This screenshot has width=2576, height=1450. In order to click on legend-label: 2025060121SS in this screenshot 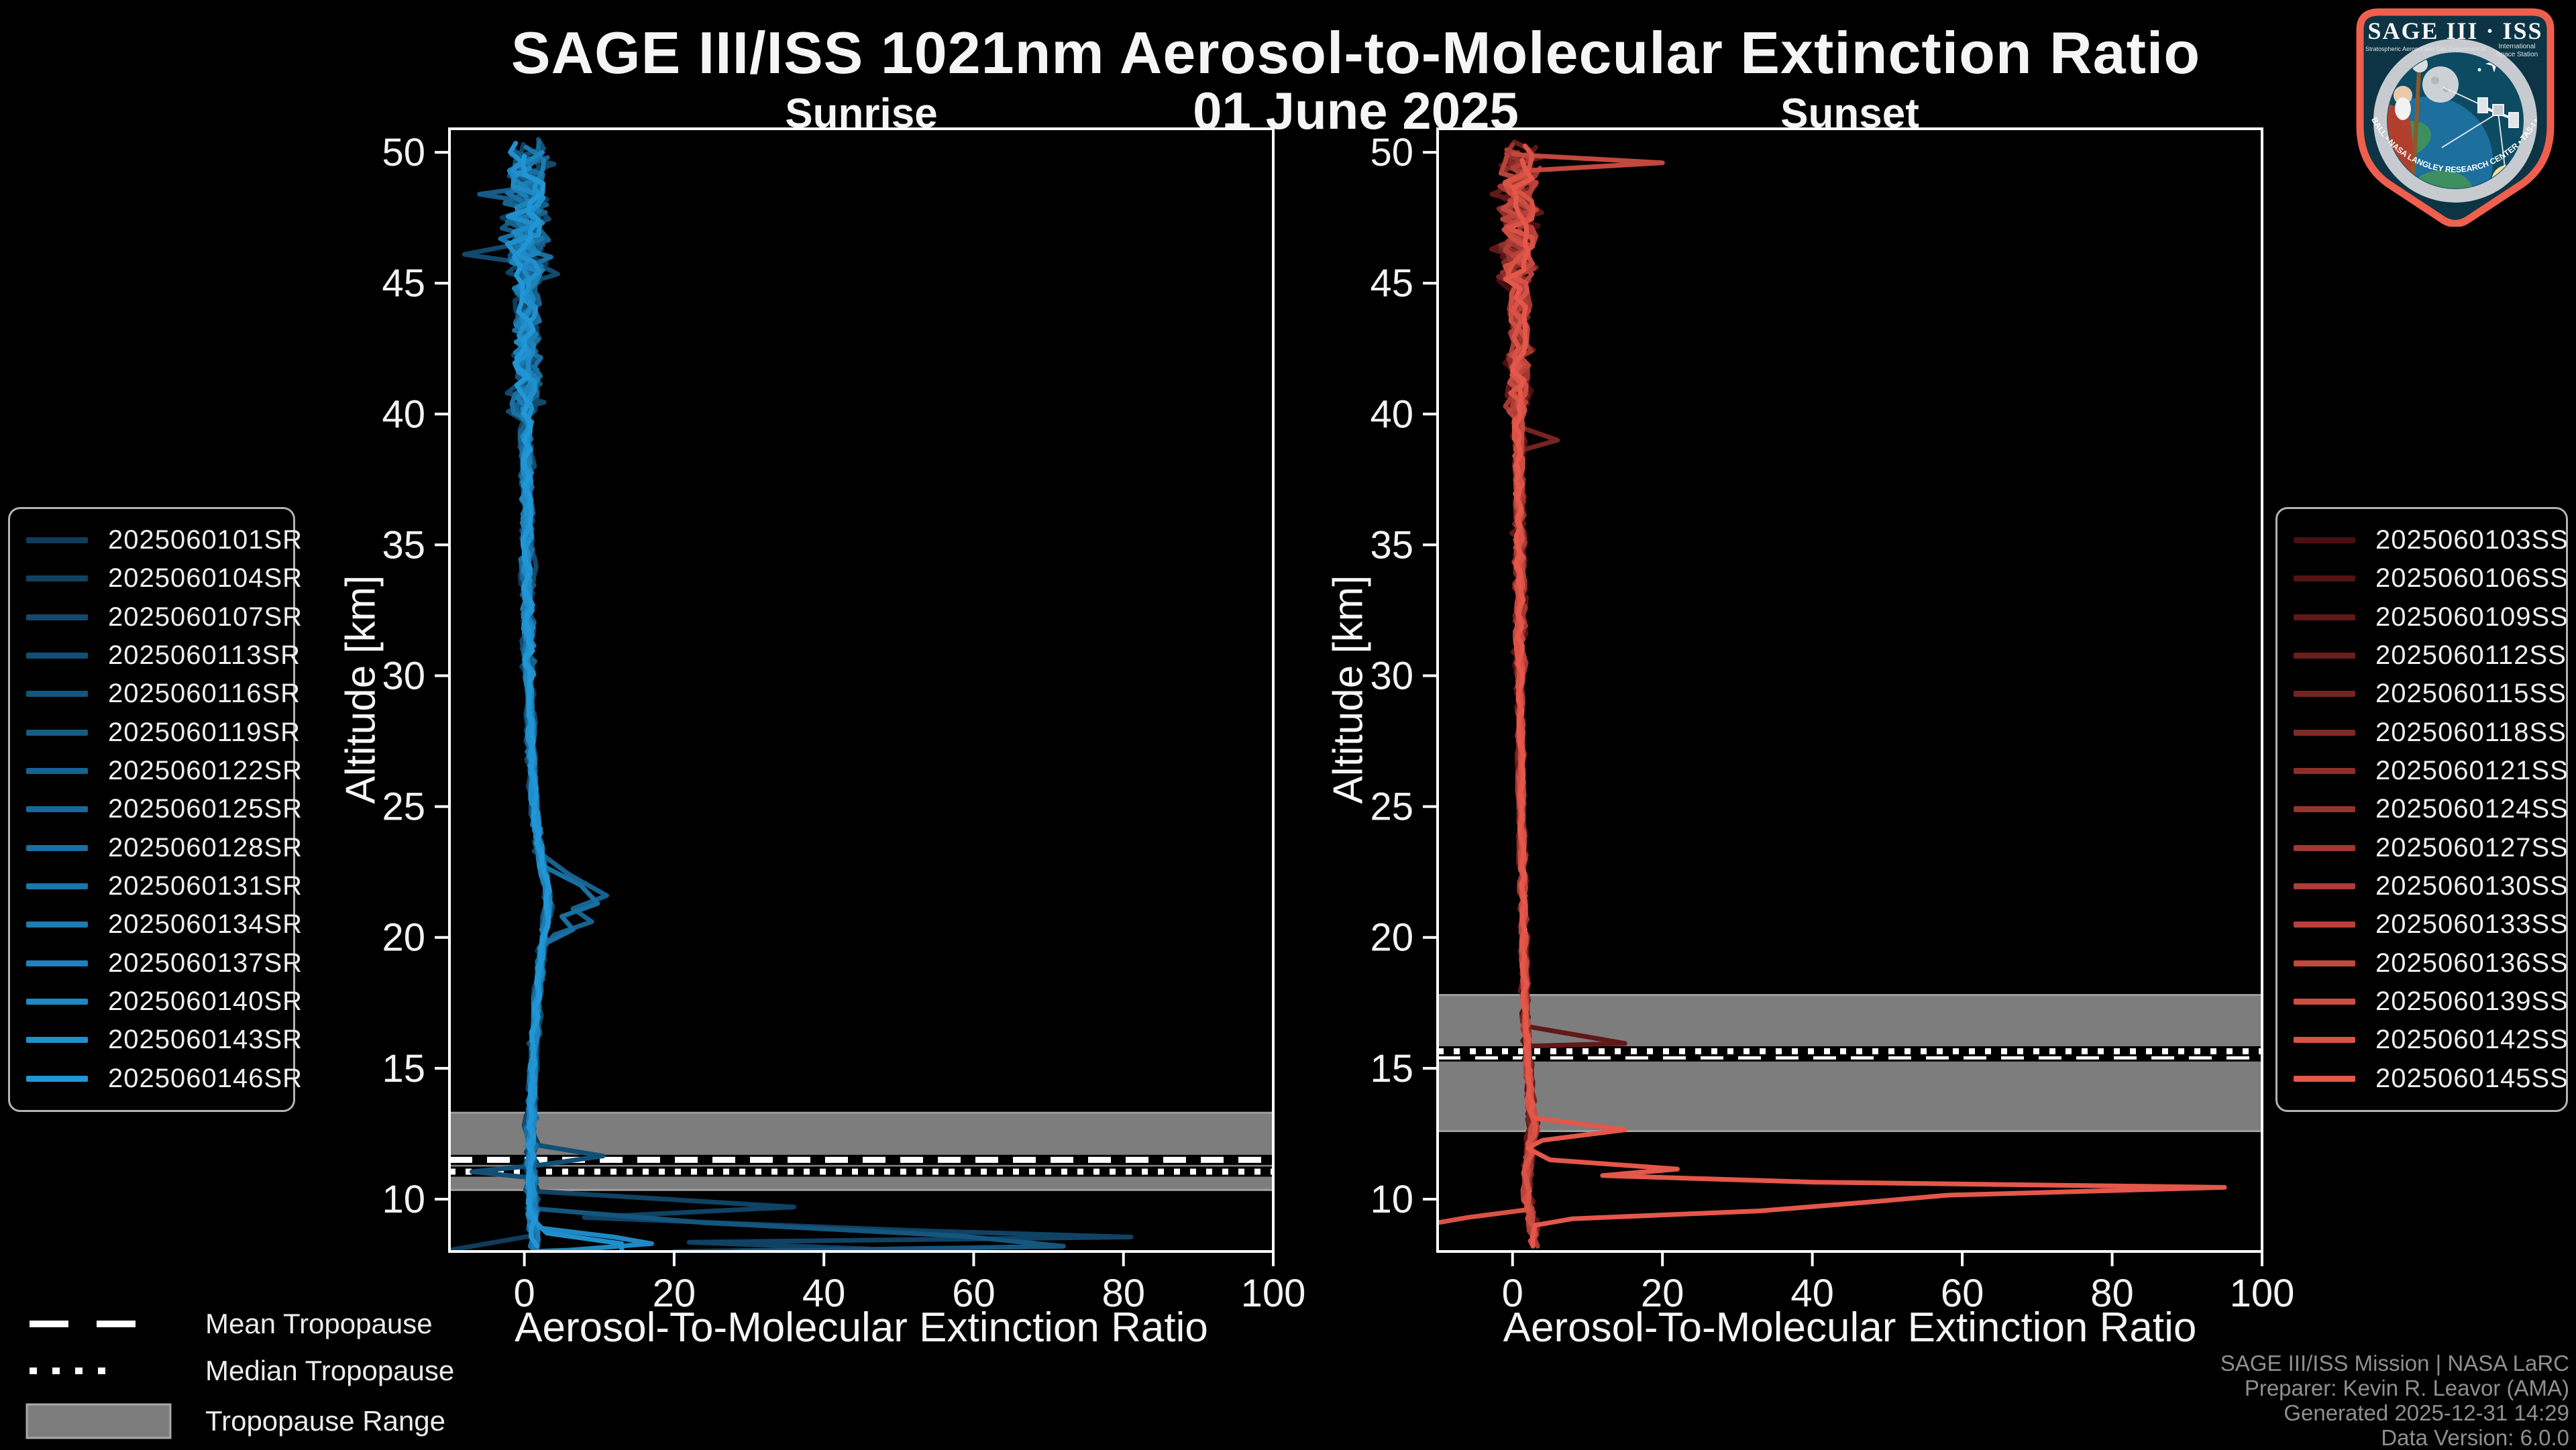, I will do `click(2472, 771)`.